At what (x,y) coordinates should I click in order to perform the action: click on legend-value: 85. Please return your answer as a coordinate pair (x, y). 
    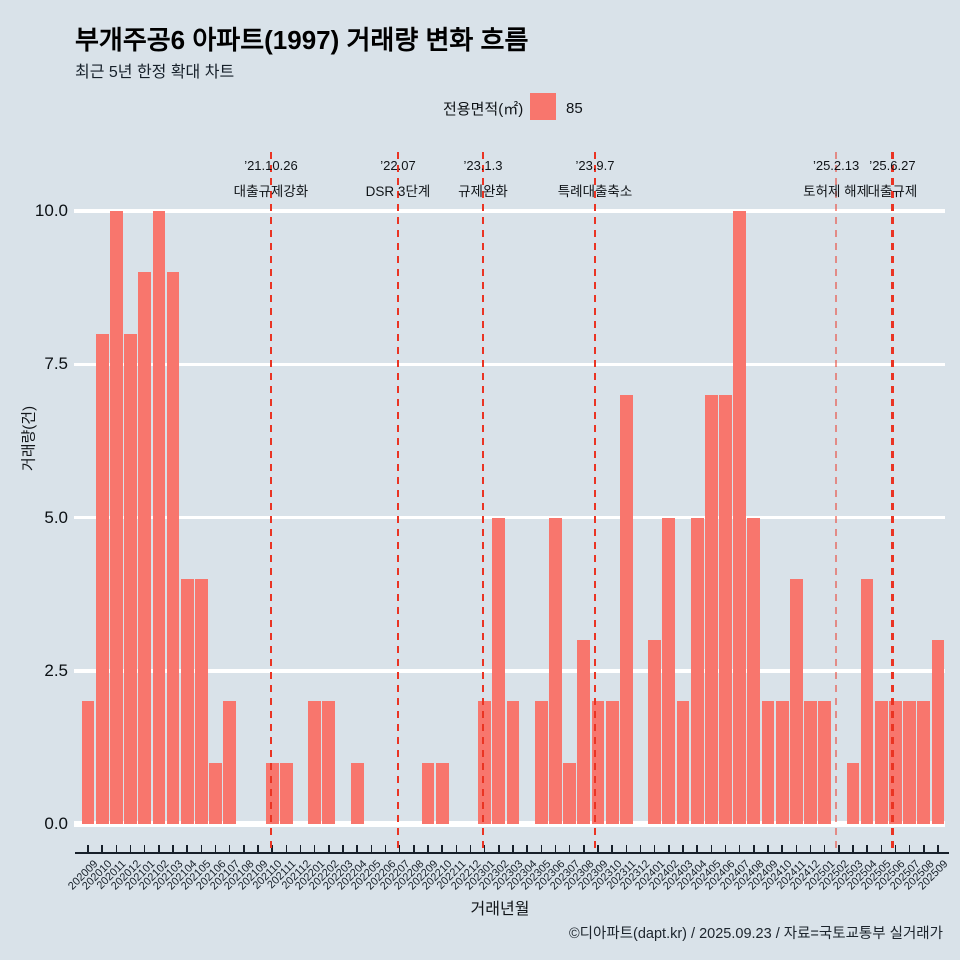
    Looking at the image, I should click on (574, 108).